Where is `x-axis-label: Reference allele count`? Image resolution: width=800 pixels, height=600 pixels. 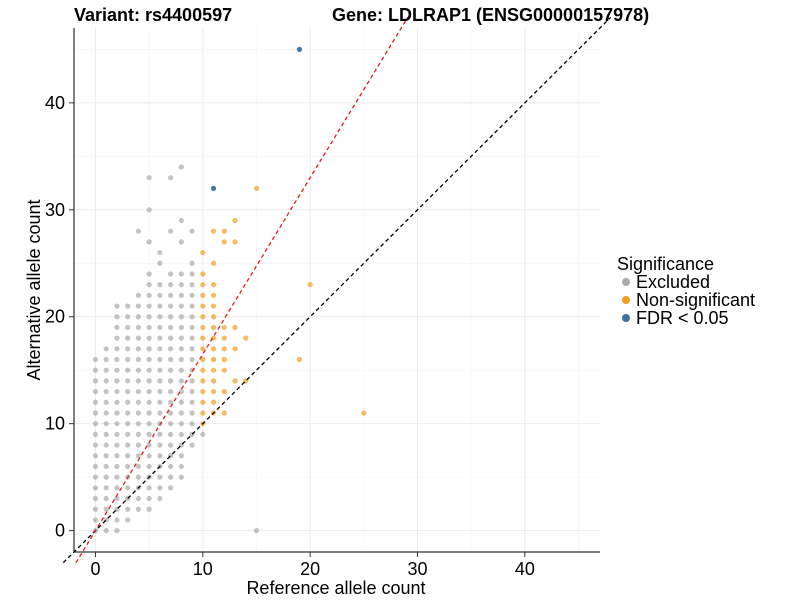 x-axis-label: Reference allele count is located at coordinates (335, 588).